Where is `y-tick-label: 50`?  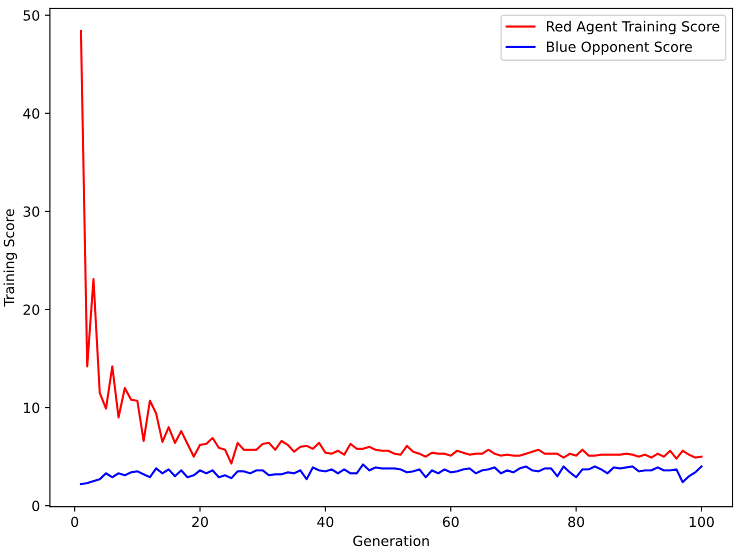
y-tick-label: 50 is located at coordinates (32, 15).